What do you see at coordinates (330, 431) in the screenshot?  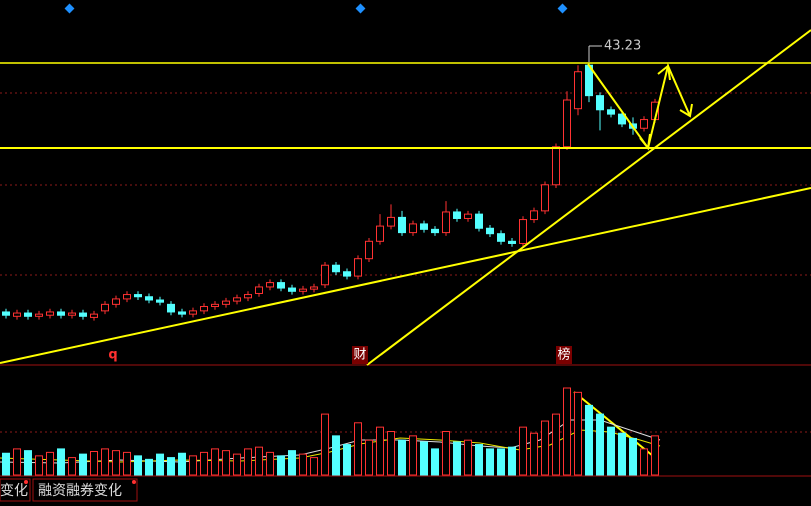 I see `volume-bars` at bounding box center [330, 431].